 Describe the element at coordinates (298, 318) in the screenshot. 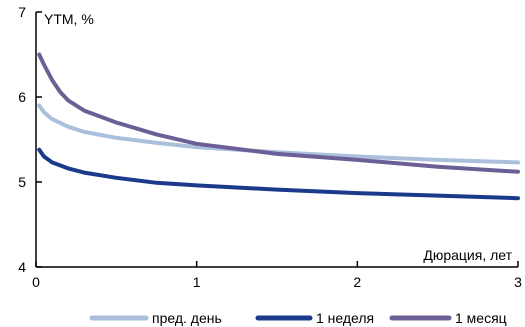

I see `legend: пред. день 1 неделя 1 месяц` at that location.